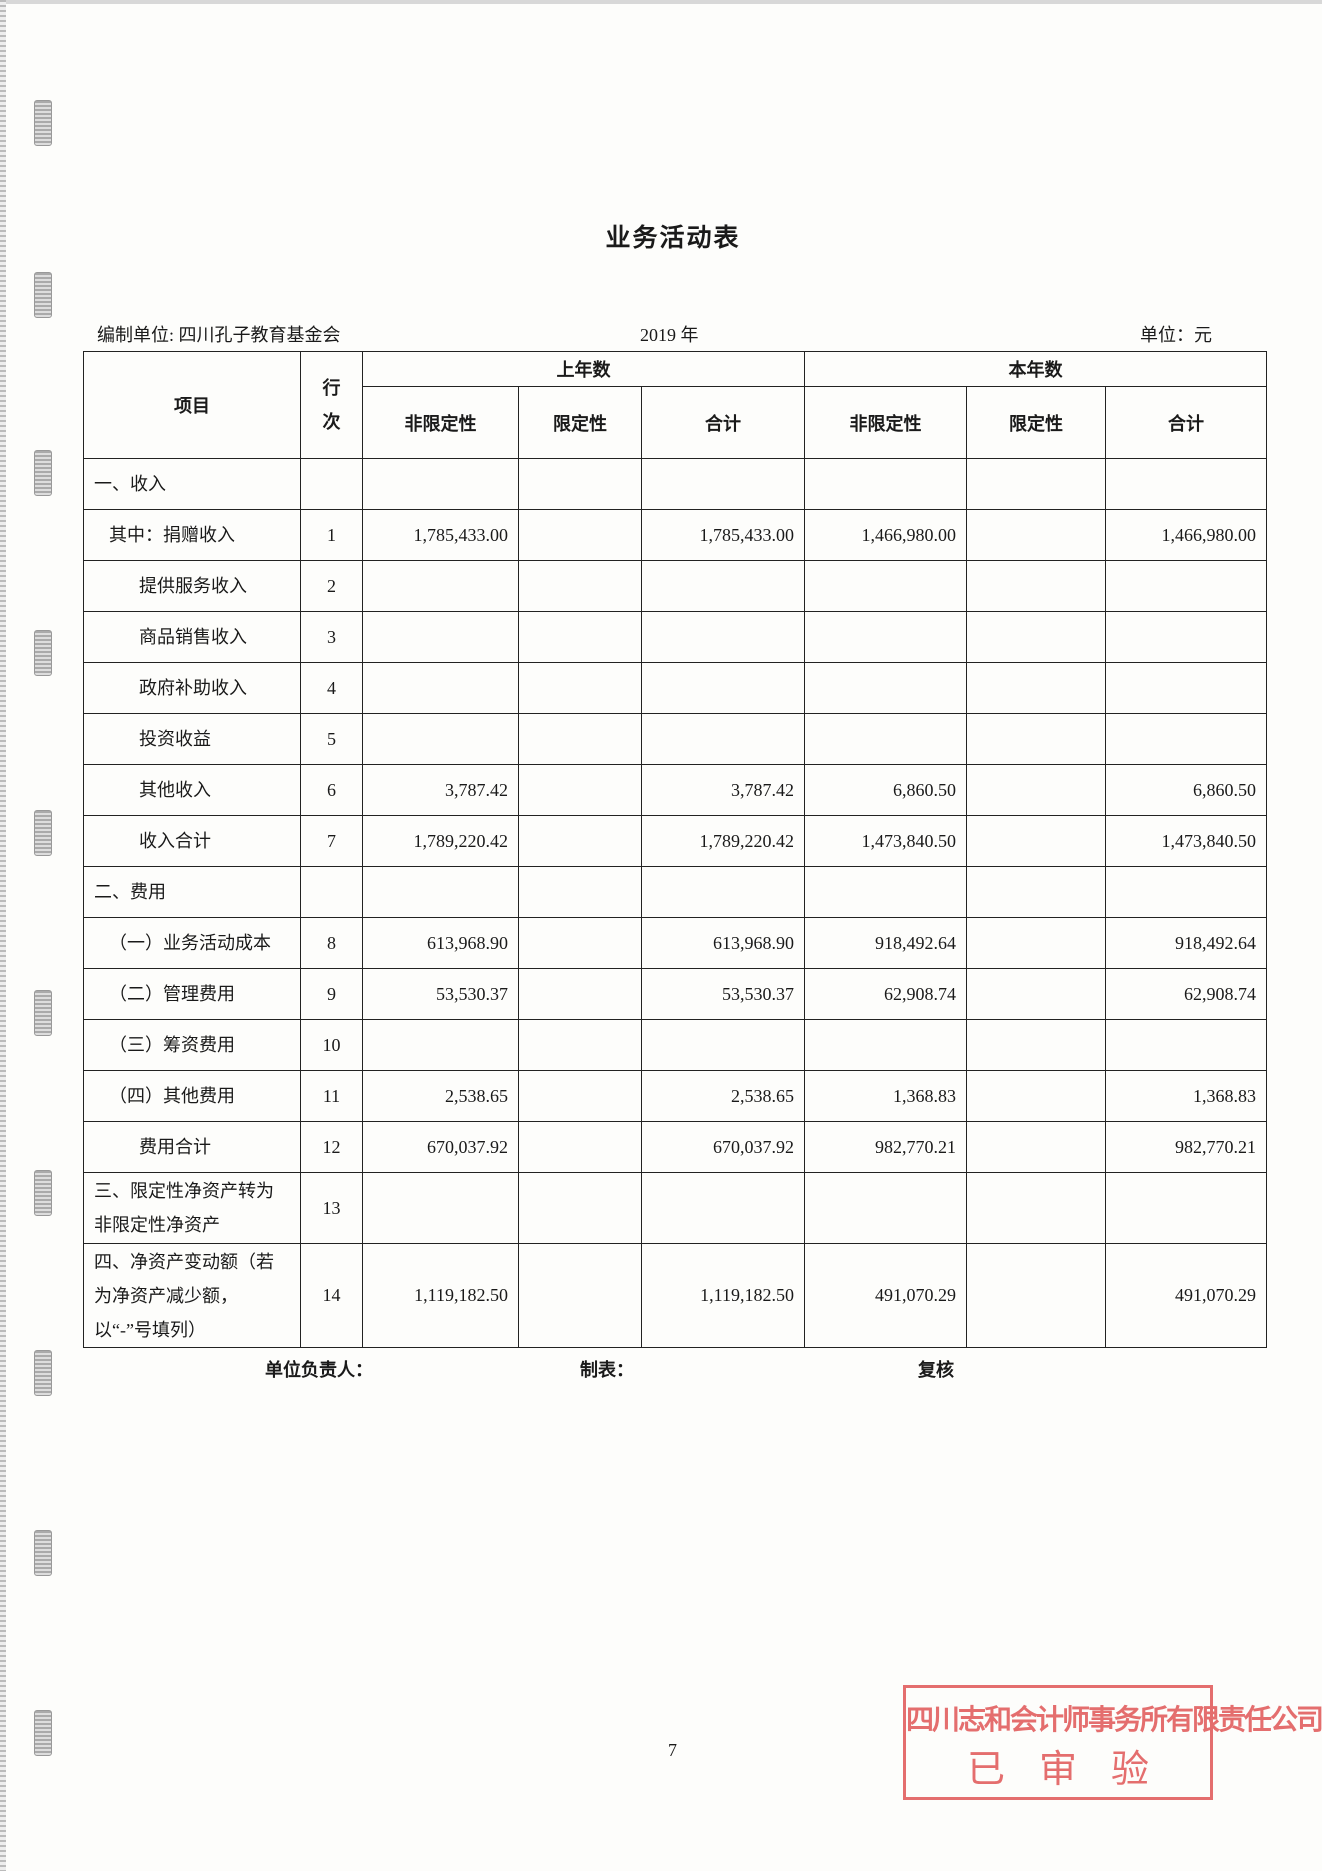  Describe the element at coordinates (331, 739) in the screenshot. I see `row-number: 5` at that location.